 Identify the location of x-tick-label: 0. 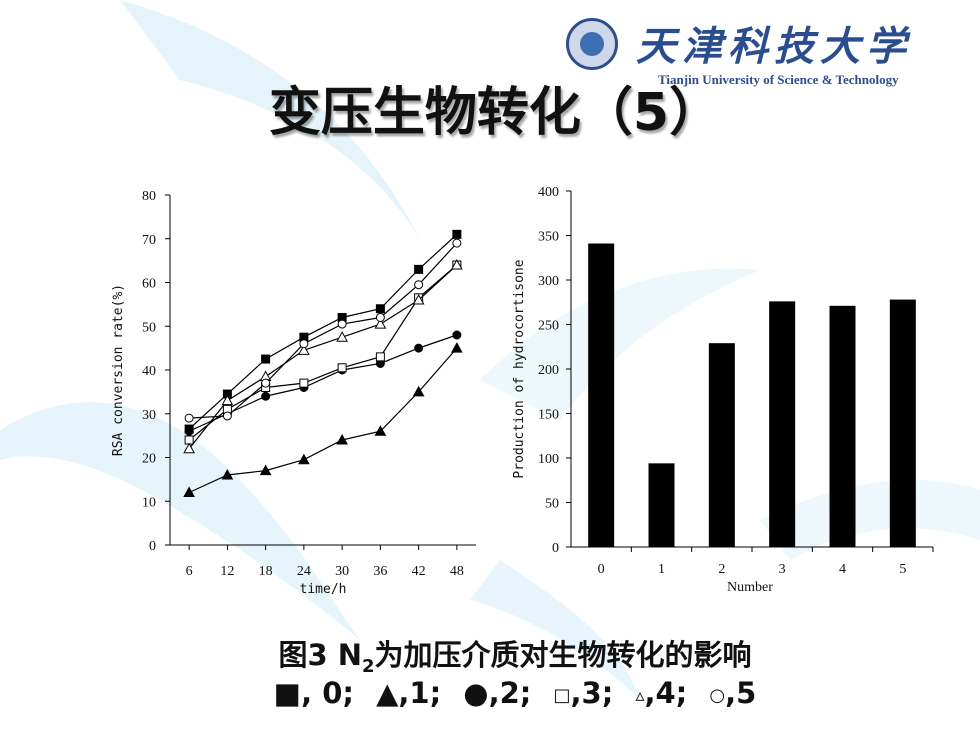
(601, 569).